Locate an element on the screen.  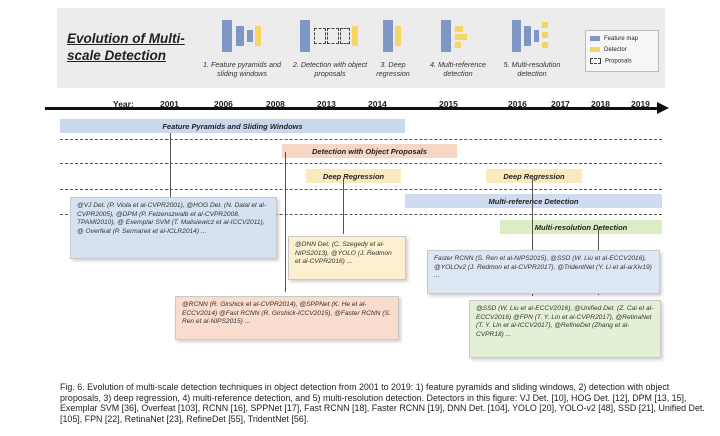
band-multi-resolution: Multi-resolution Detection is located at coordinates (581, 227).